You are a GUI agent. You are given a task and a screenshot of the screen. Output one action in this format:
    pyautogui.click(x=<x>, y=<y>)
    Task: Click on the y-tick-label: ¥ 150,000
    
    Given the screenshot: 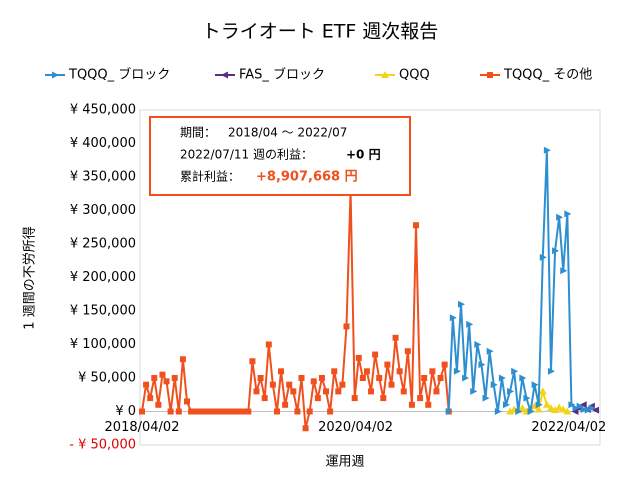 What is the action you would take?
    pyautogui.click(x=103, y=311)
    